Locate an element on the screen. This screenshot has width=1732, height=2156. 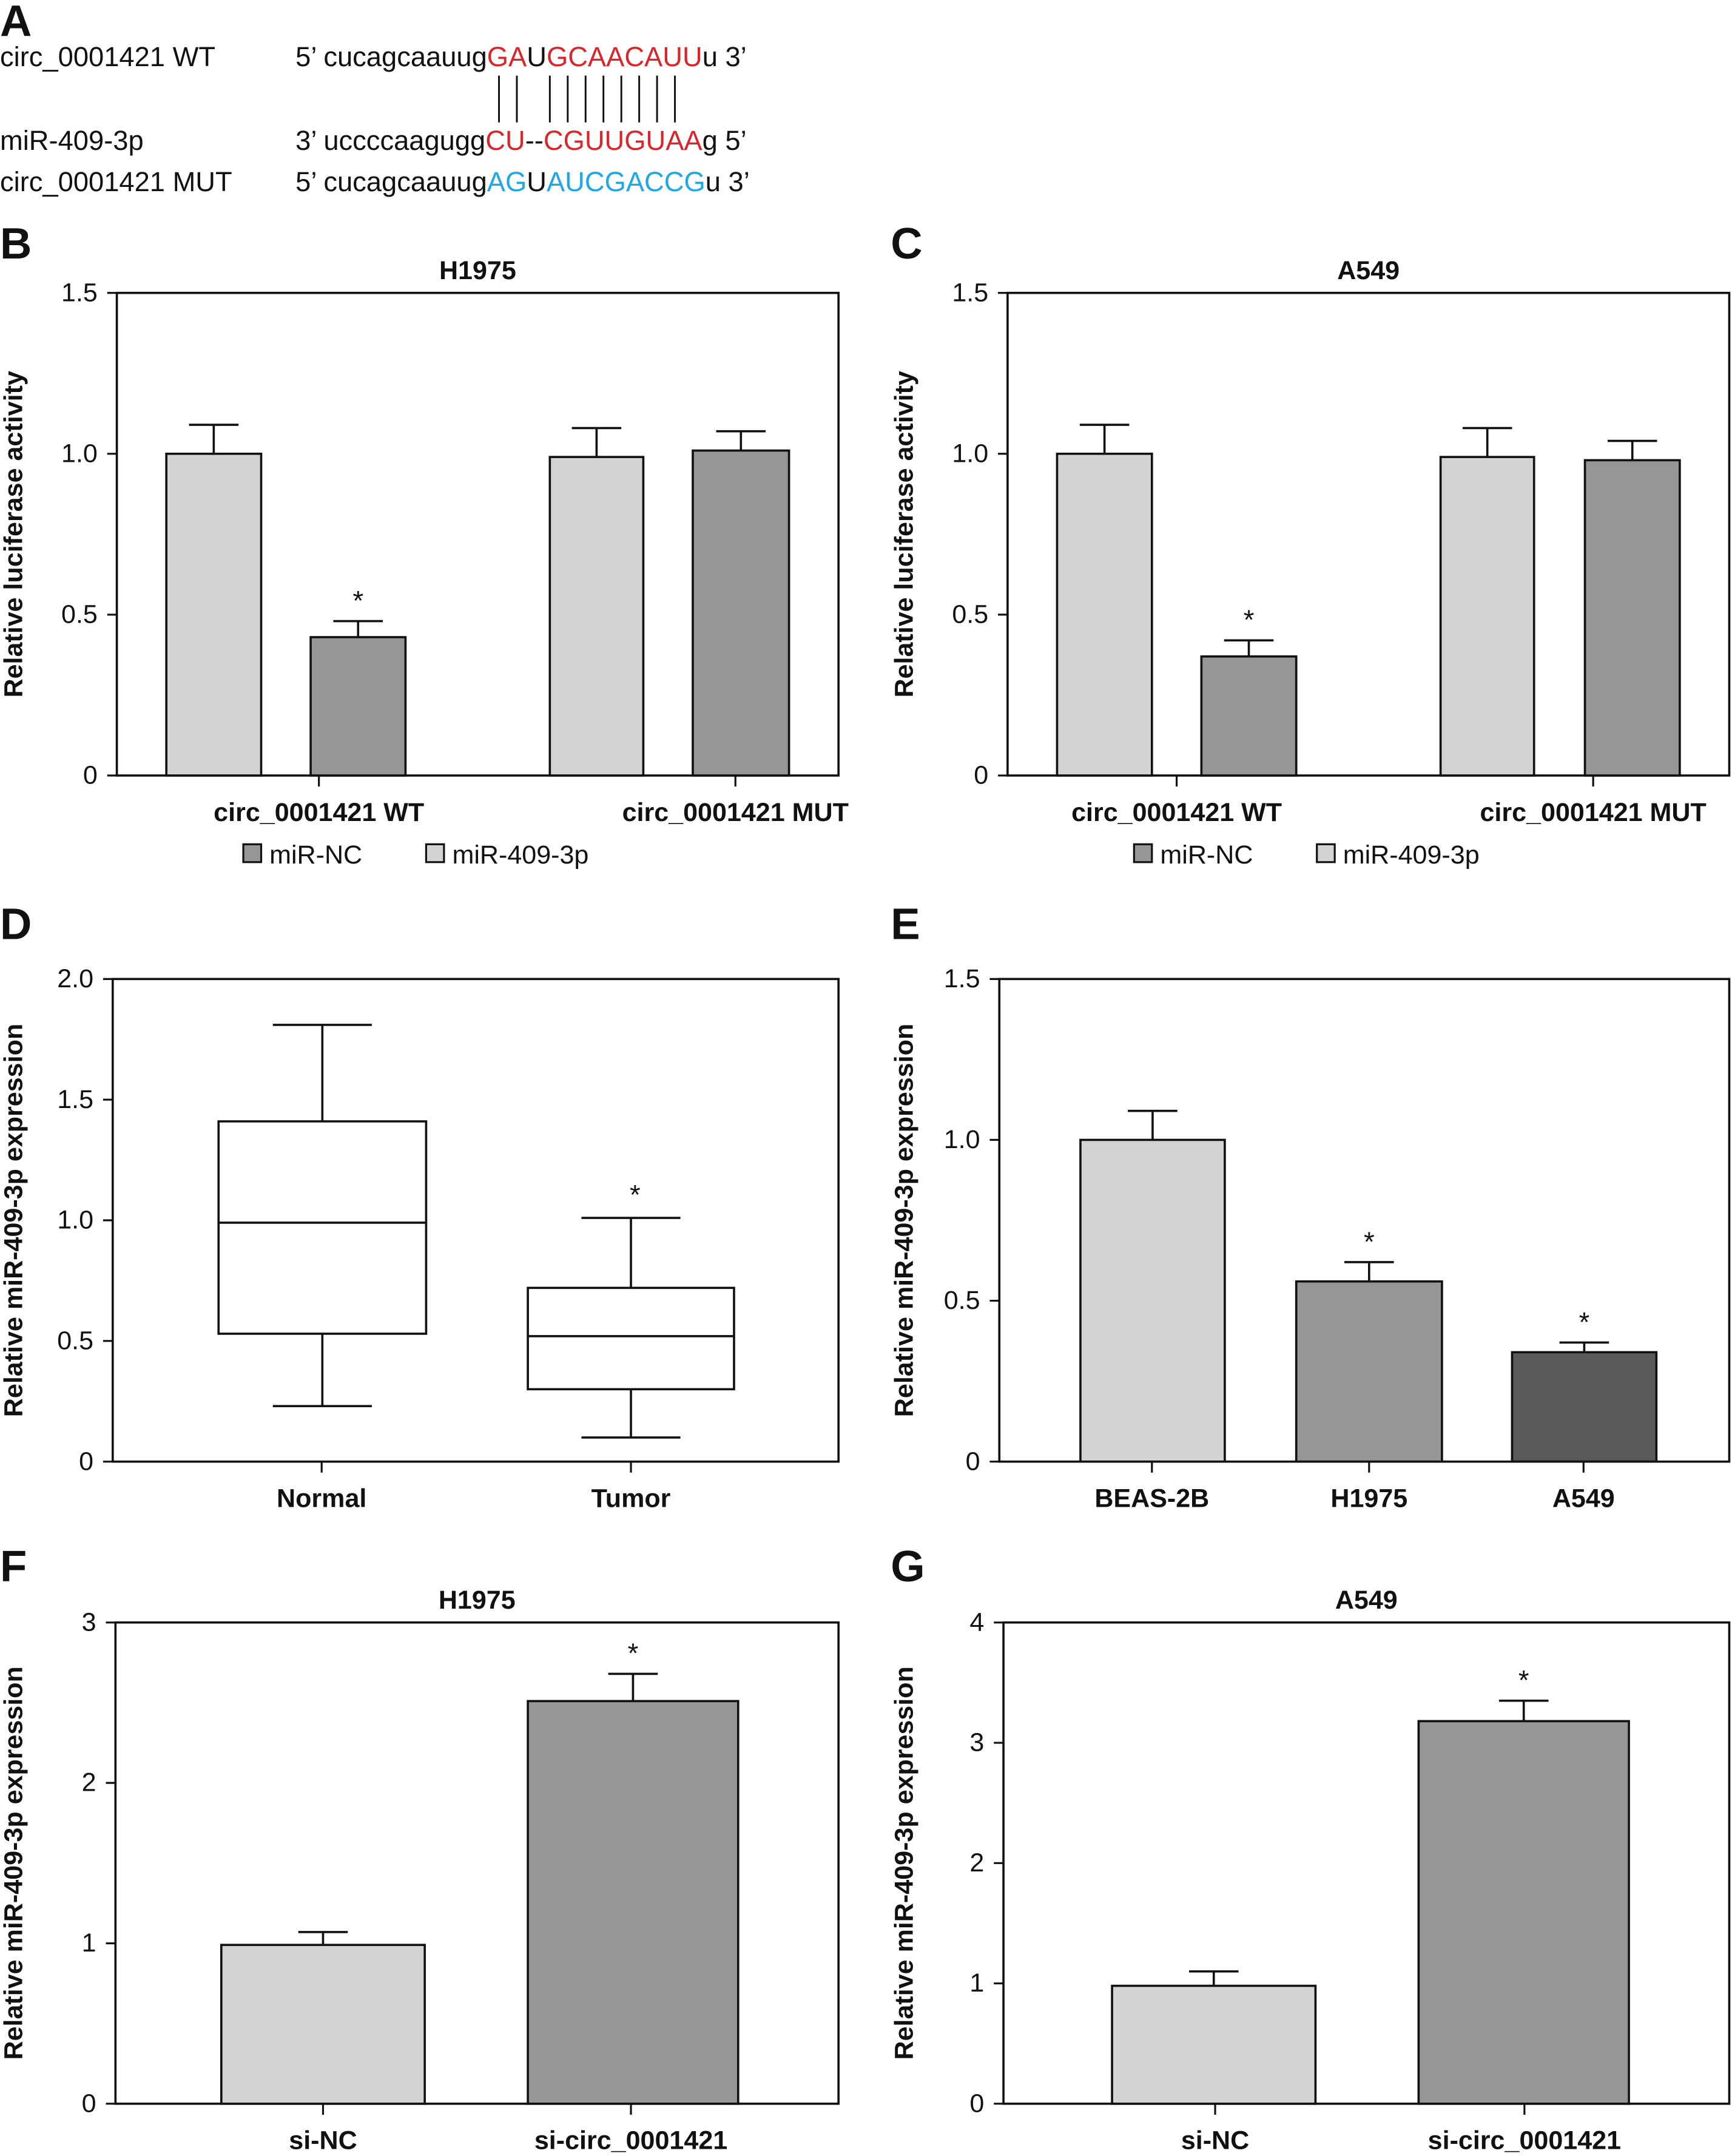
panel-letter: F is located at coordinates (13, 1567).